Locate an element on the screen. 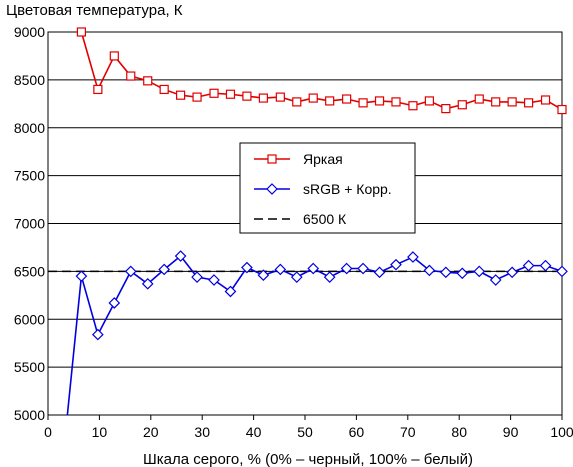  legend: Яркая sRGB + Корр. 6500 К is located at coordinates (327, 188).